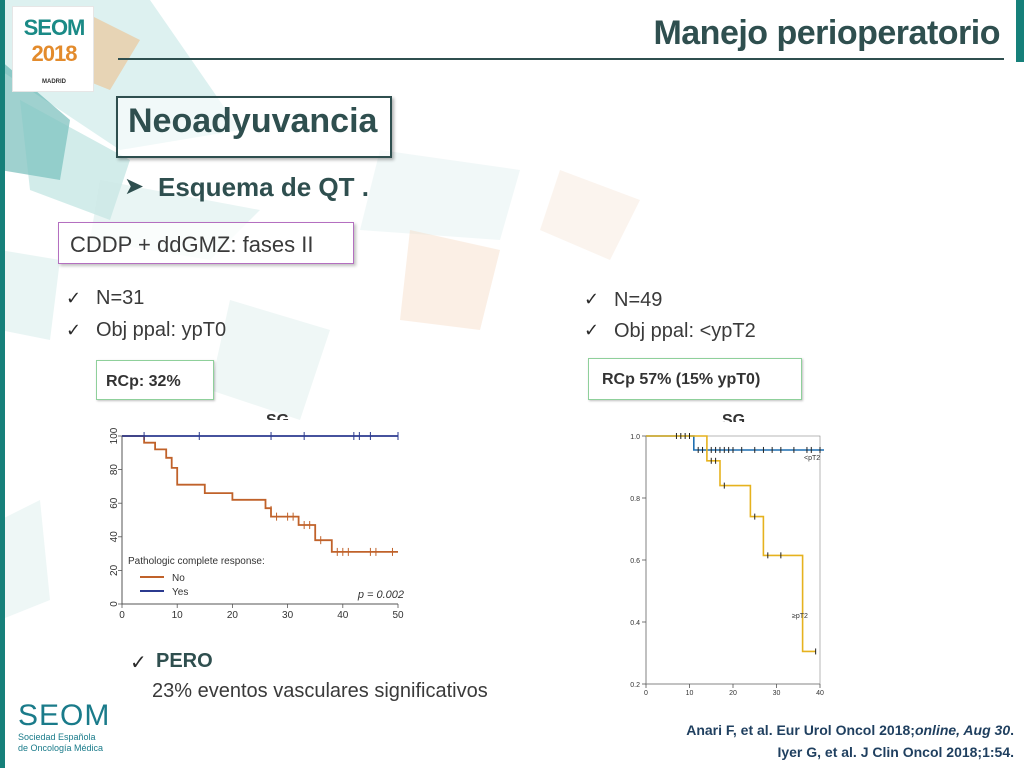 This screenshot has height=768, width=1024. Describe the element at coordinates (1012, 730) in the screenshot. I see `reference-anari-end: .` at that location.